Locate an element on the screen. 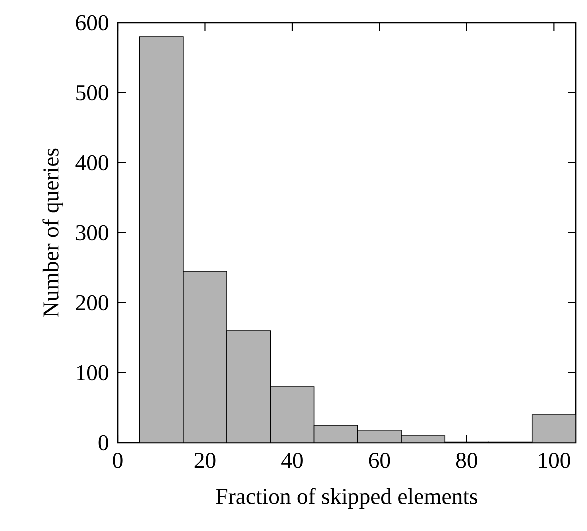  y-tick-label: 0 is located at coordinates (103, 443).